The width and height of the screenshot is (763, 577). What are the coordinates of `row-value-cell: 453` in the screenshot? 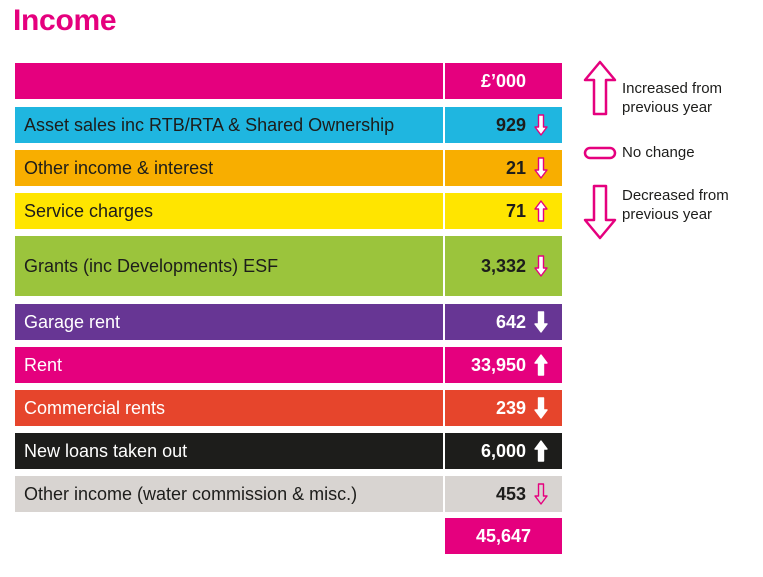 It's located at (503, 494).